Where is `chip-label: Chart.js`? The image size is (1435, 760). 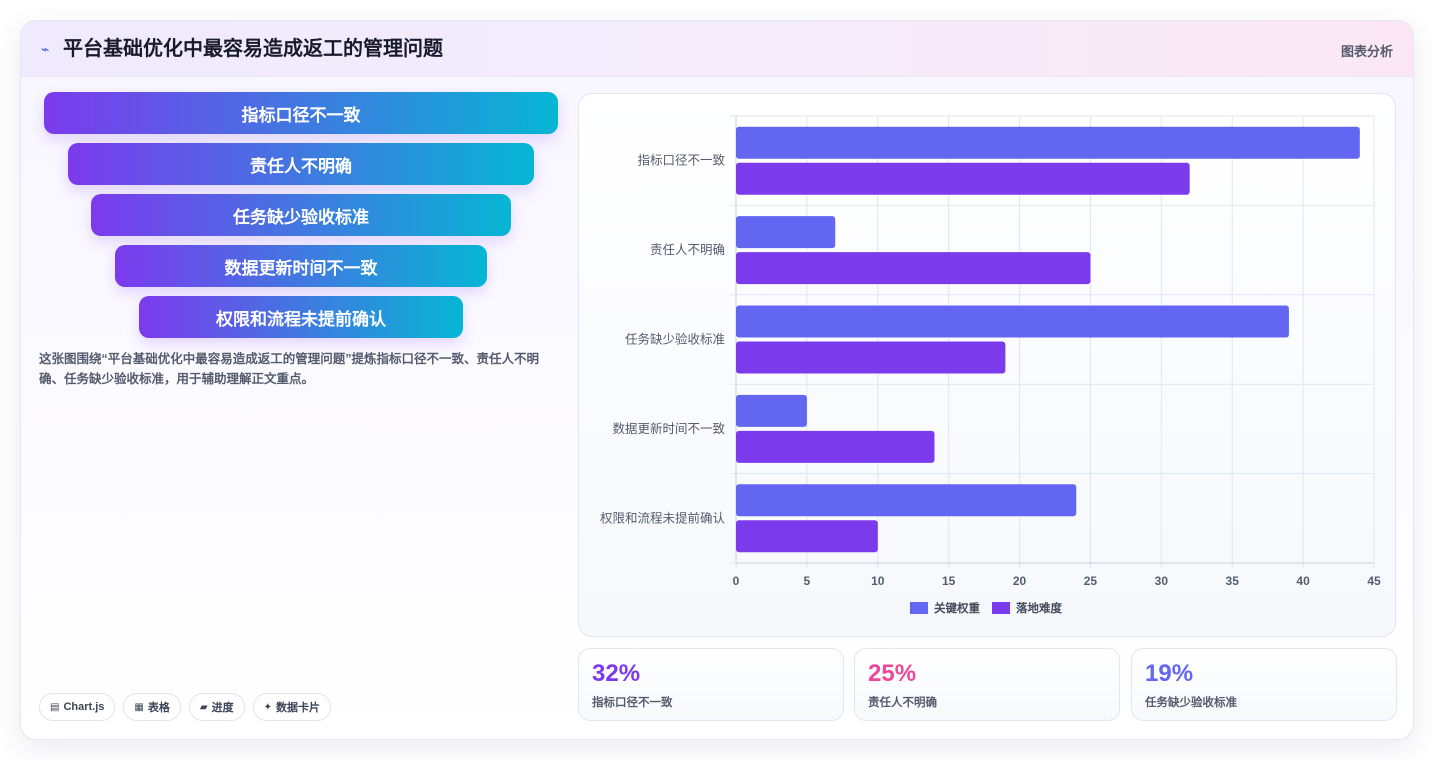
chip-label: Chart.js is located at coordinates (84, 707).